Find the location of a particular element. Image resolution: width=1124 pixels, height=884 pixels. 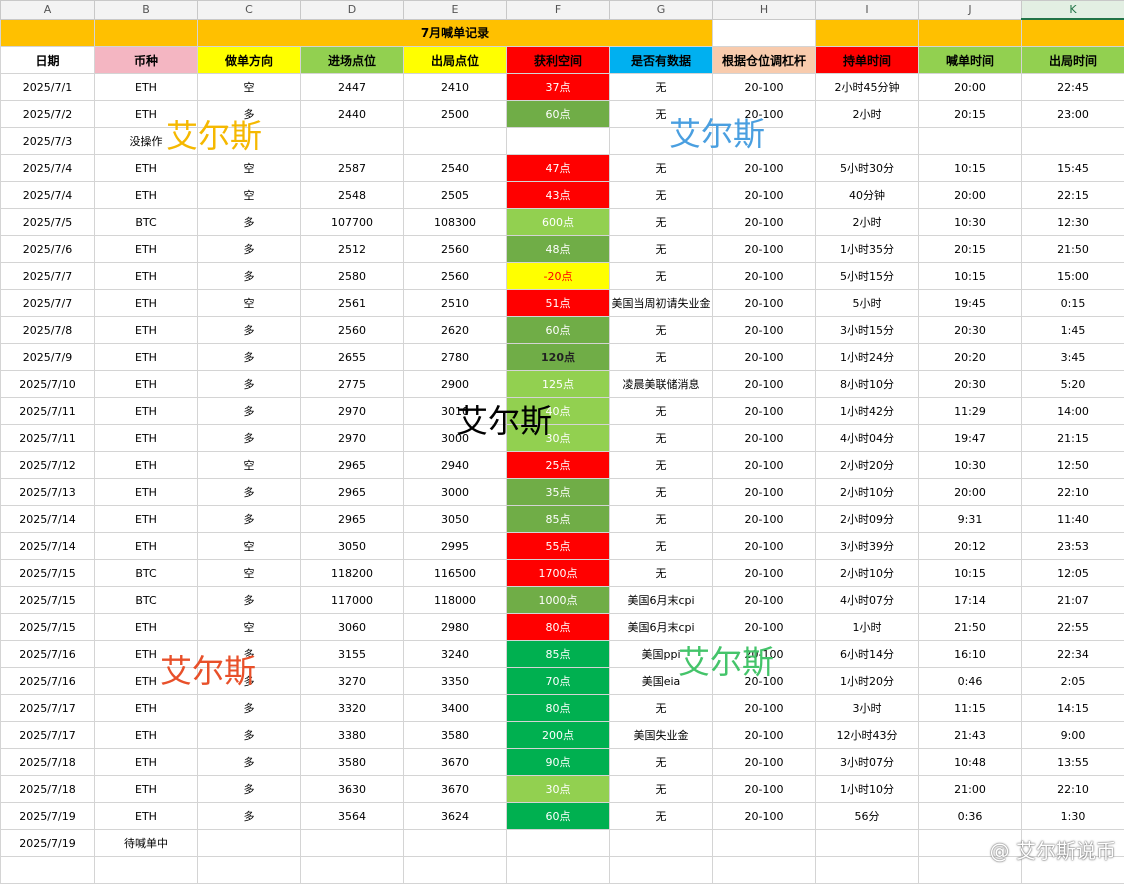

date-cell: 2025/7/4 is located at coordinates (48, 168).